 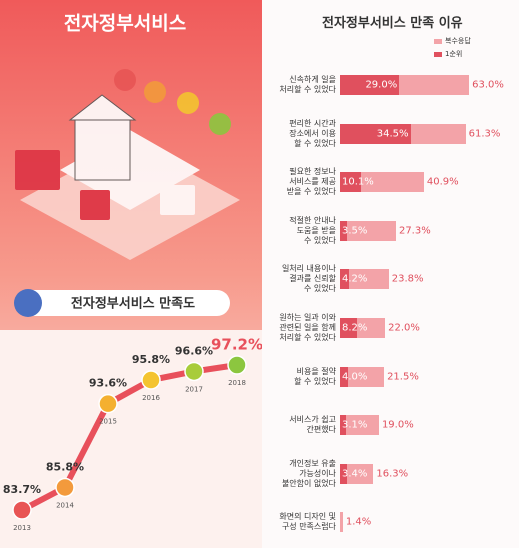 What do you see at coordinates (307, 84) in the screenshot?
I see `category-label: 신속하게 일을 처리할 수 있었다` at bounding box center [307, 84].